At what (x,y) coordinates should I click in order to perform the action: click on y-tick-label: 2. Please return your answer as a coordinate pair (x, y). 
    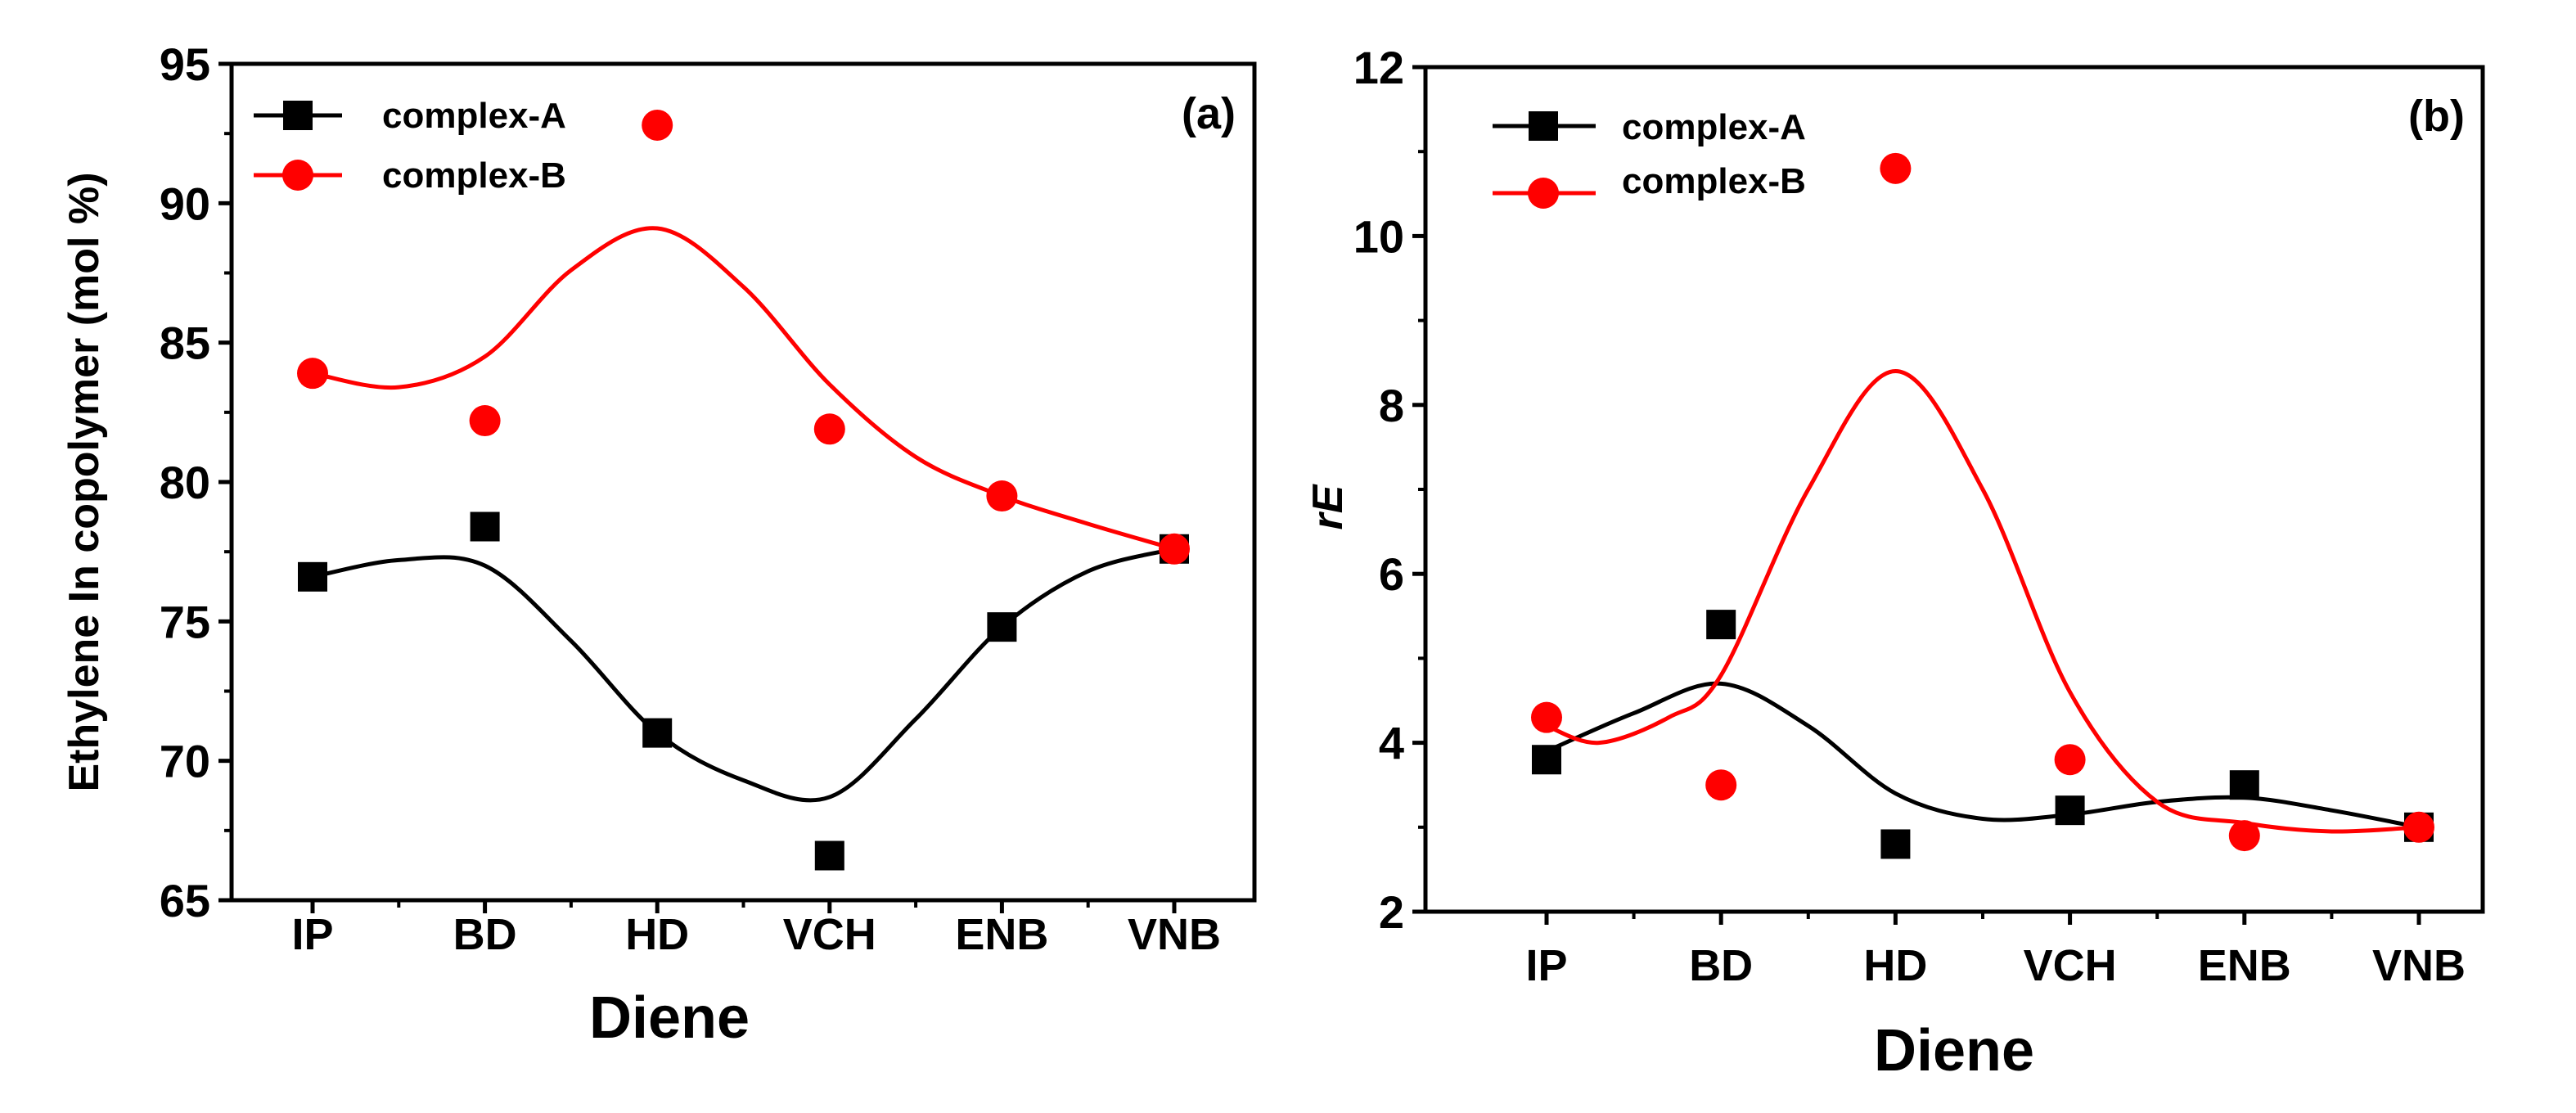
    Looking at the image, I should click on (1391, 912).